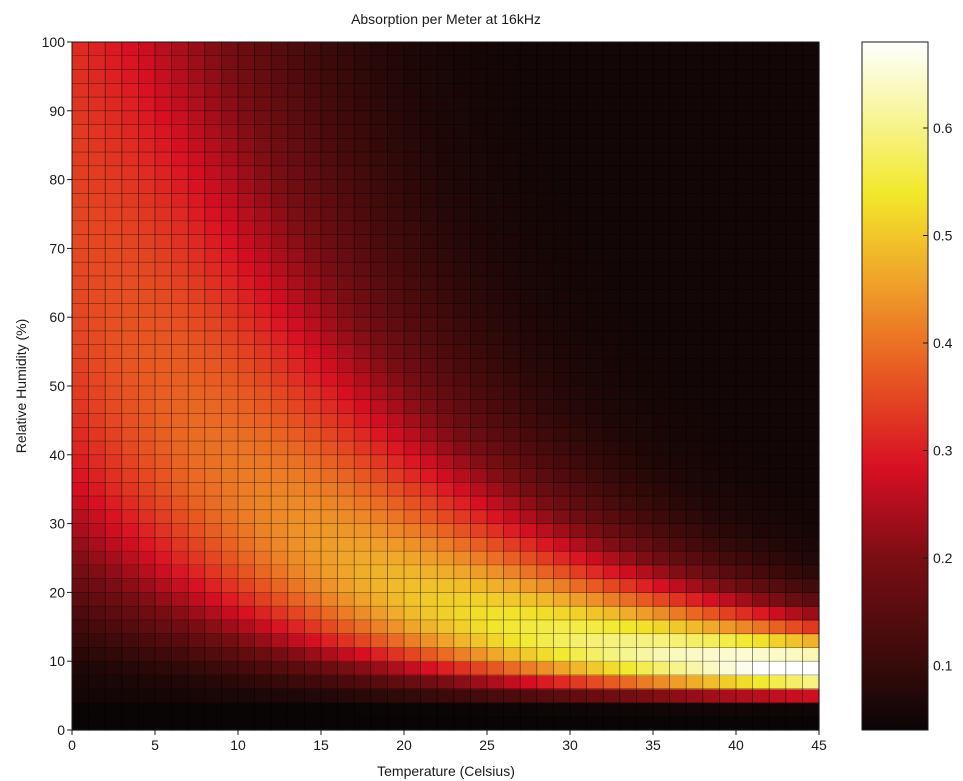  I want to click on colorbar-tick-label: 0.4, so click(943, 343).